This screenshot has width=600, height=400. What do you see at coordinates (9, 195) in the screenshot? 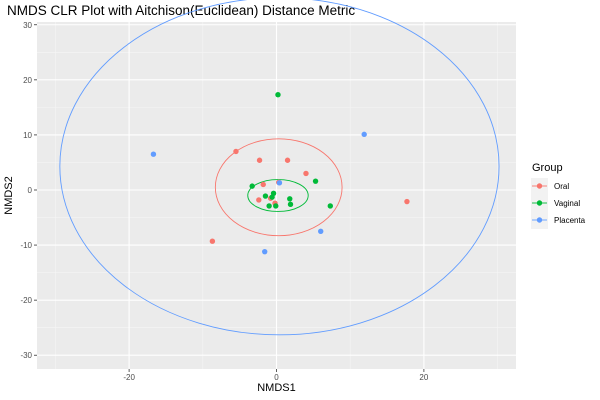
I see `y-axis-title: NMDS2` at bounding box center [9, 195].